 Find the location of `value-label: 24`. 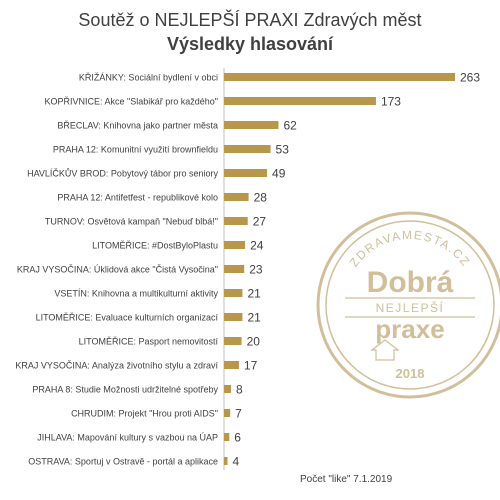

value-label: 24 is located at coordinates (257, 246).